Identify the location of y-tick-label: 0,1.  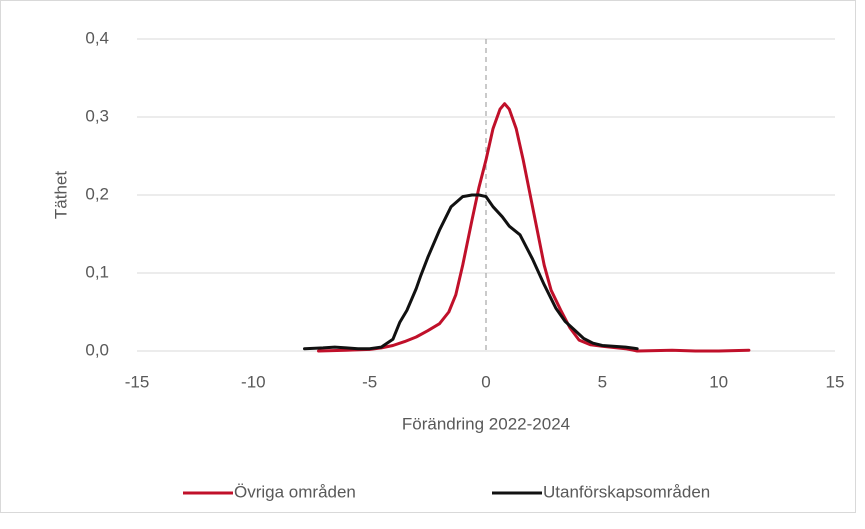
(97, 271).